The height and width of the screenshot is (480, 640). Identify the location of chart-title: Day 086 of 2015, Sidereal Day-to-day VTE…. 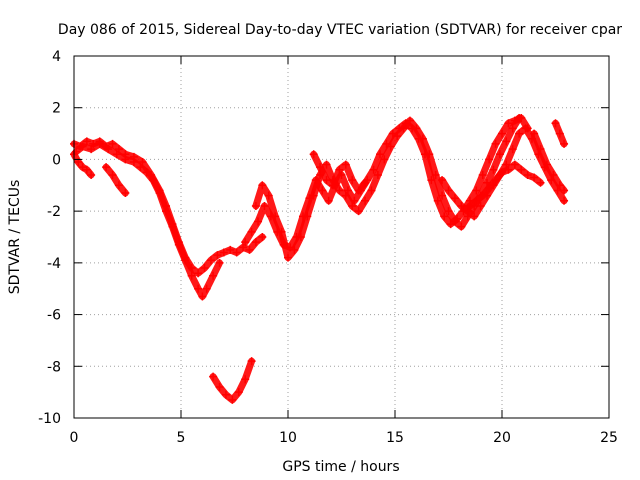
(340, 30).